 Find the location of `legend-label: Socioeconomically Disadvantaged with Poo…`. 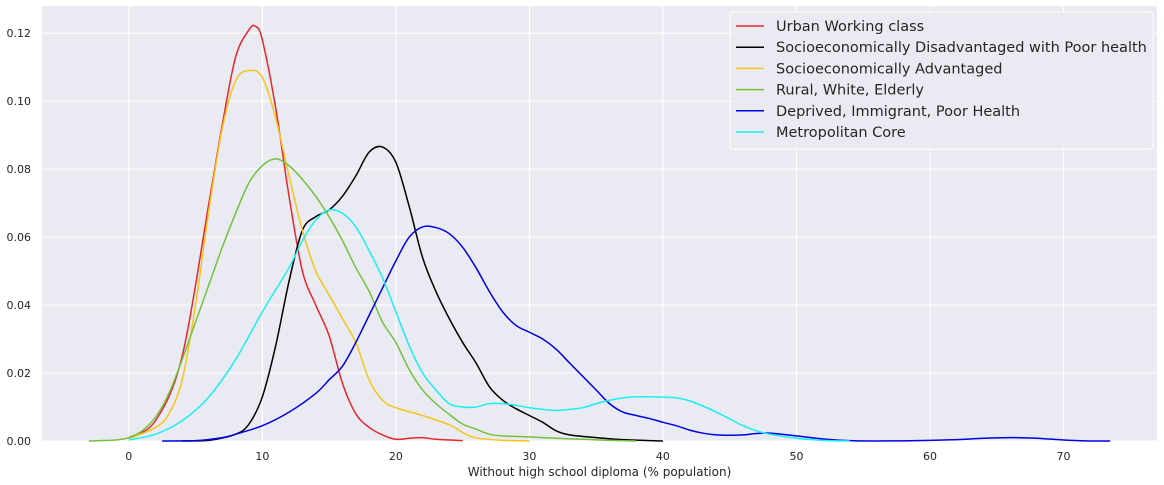

legend-label: Socioeconomically Disadvantaged with Poo… is located at coordinates (961, 48).